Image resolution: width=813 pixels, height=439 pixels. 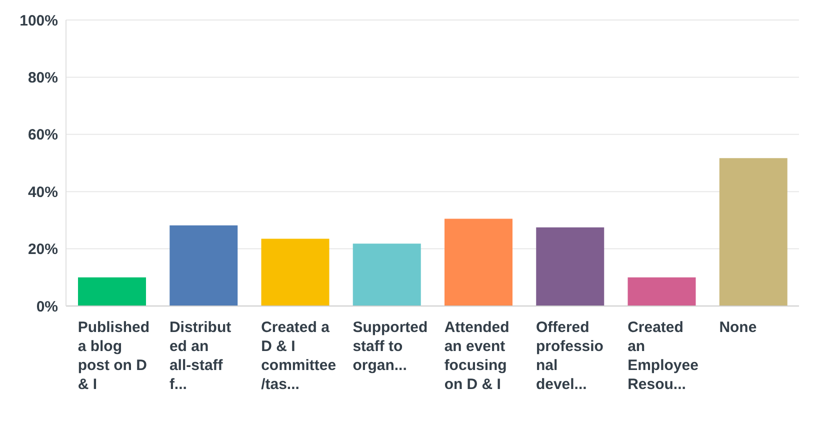 I want to click on y-tick-label: 0%, so click(x=47, y=307).